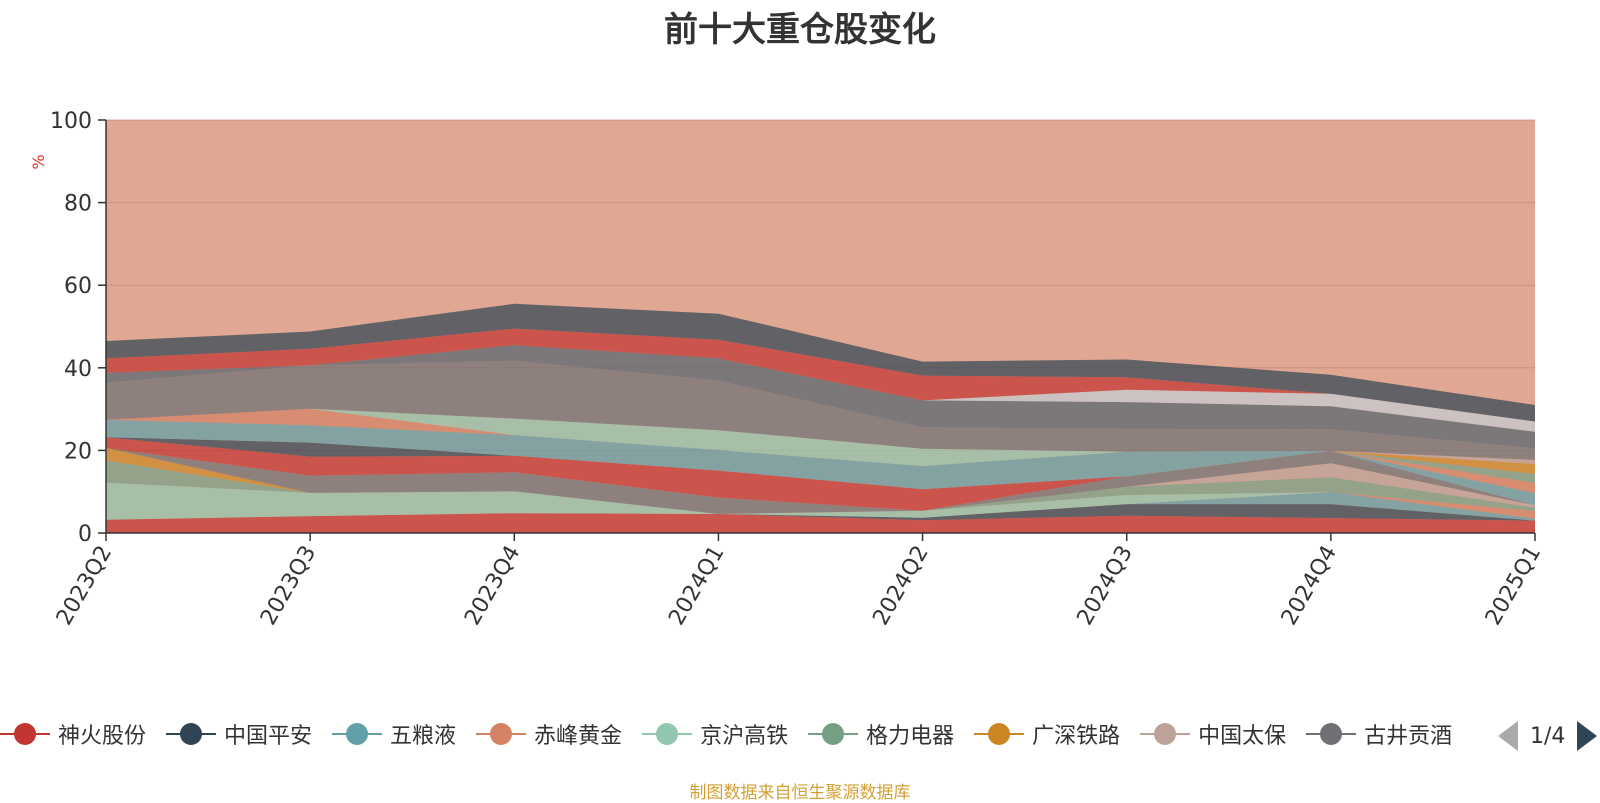 Image resolution: width=1600 pixels, height=803 pixels. I want to click on legend-prev-page-icon, so click(1508, 736).